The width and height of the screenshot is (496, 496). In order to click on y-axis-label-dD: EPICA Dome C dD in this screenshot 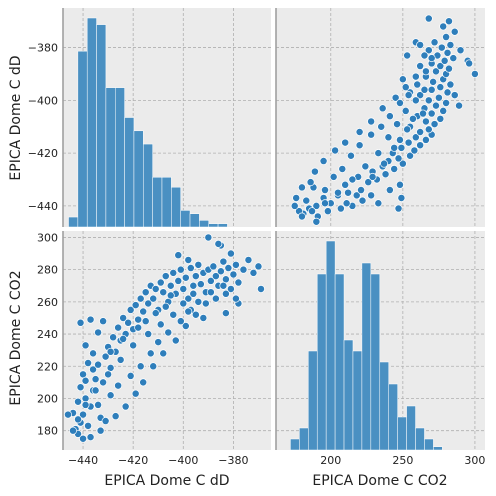, I will do `click(16, 117)`.